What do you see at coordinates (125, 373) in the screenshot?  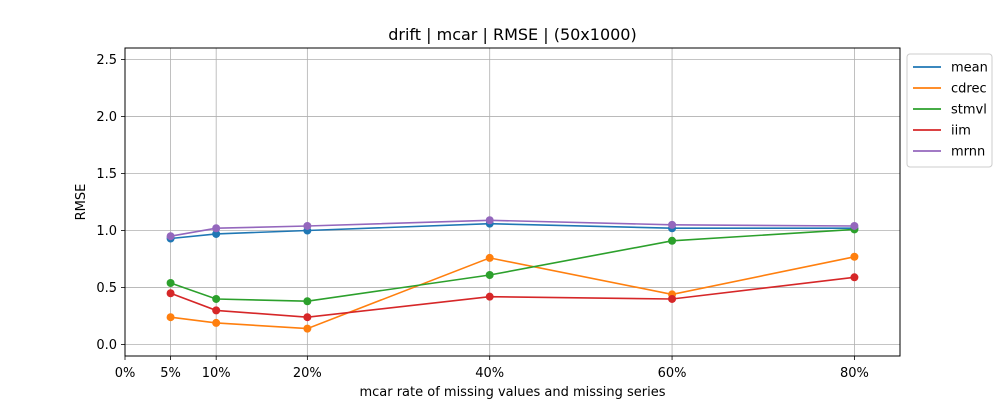 I see `x-tick-label: 0%` at bounding box center [125, 373].